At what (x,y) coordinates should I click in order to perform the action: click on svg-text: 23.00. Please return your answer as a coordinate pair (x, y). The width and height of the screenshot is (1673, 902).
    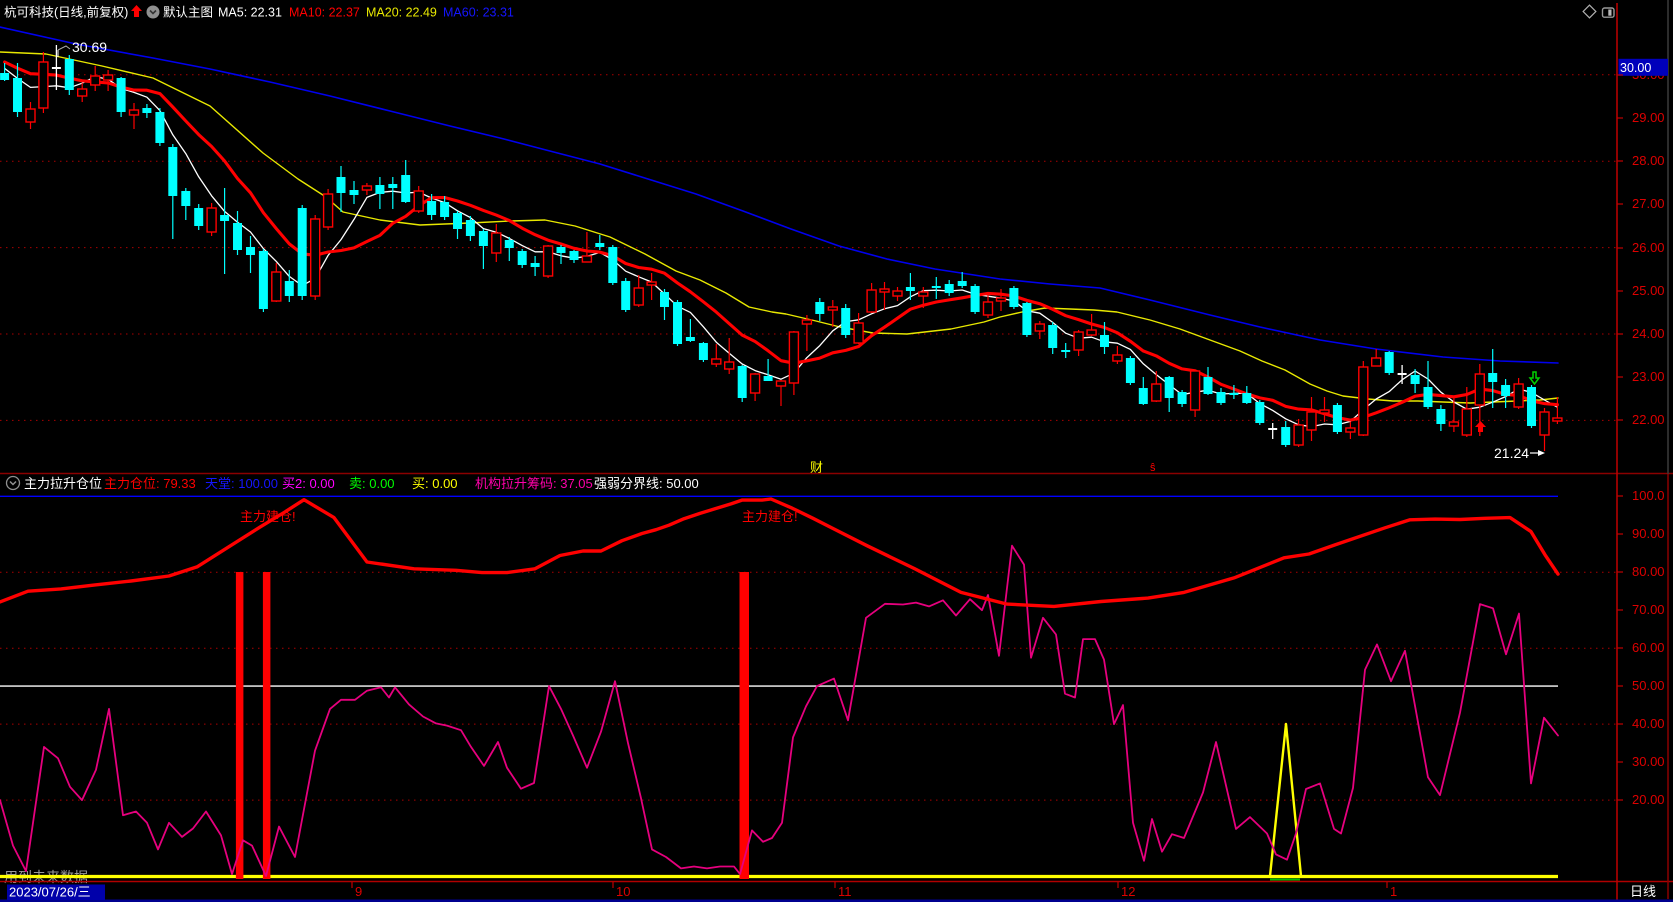
    Looking at the image, I should click on (1648, 376).